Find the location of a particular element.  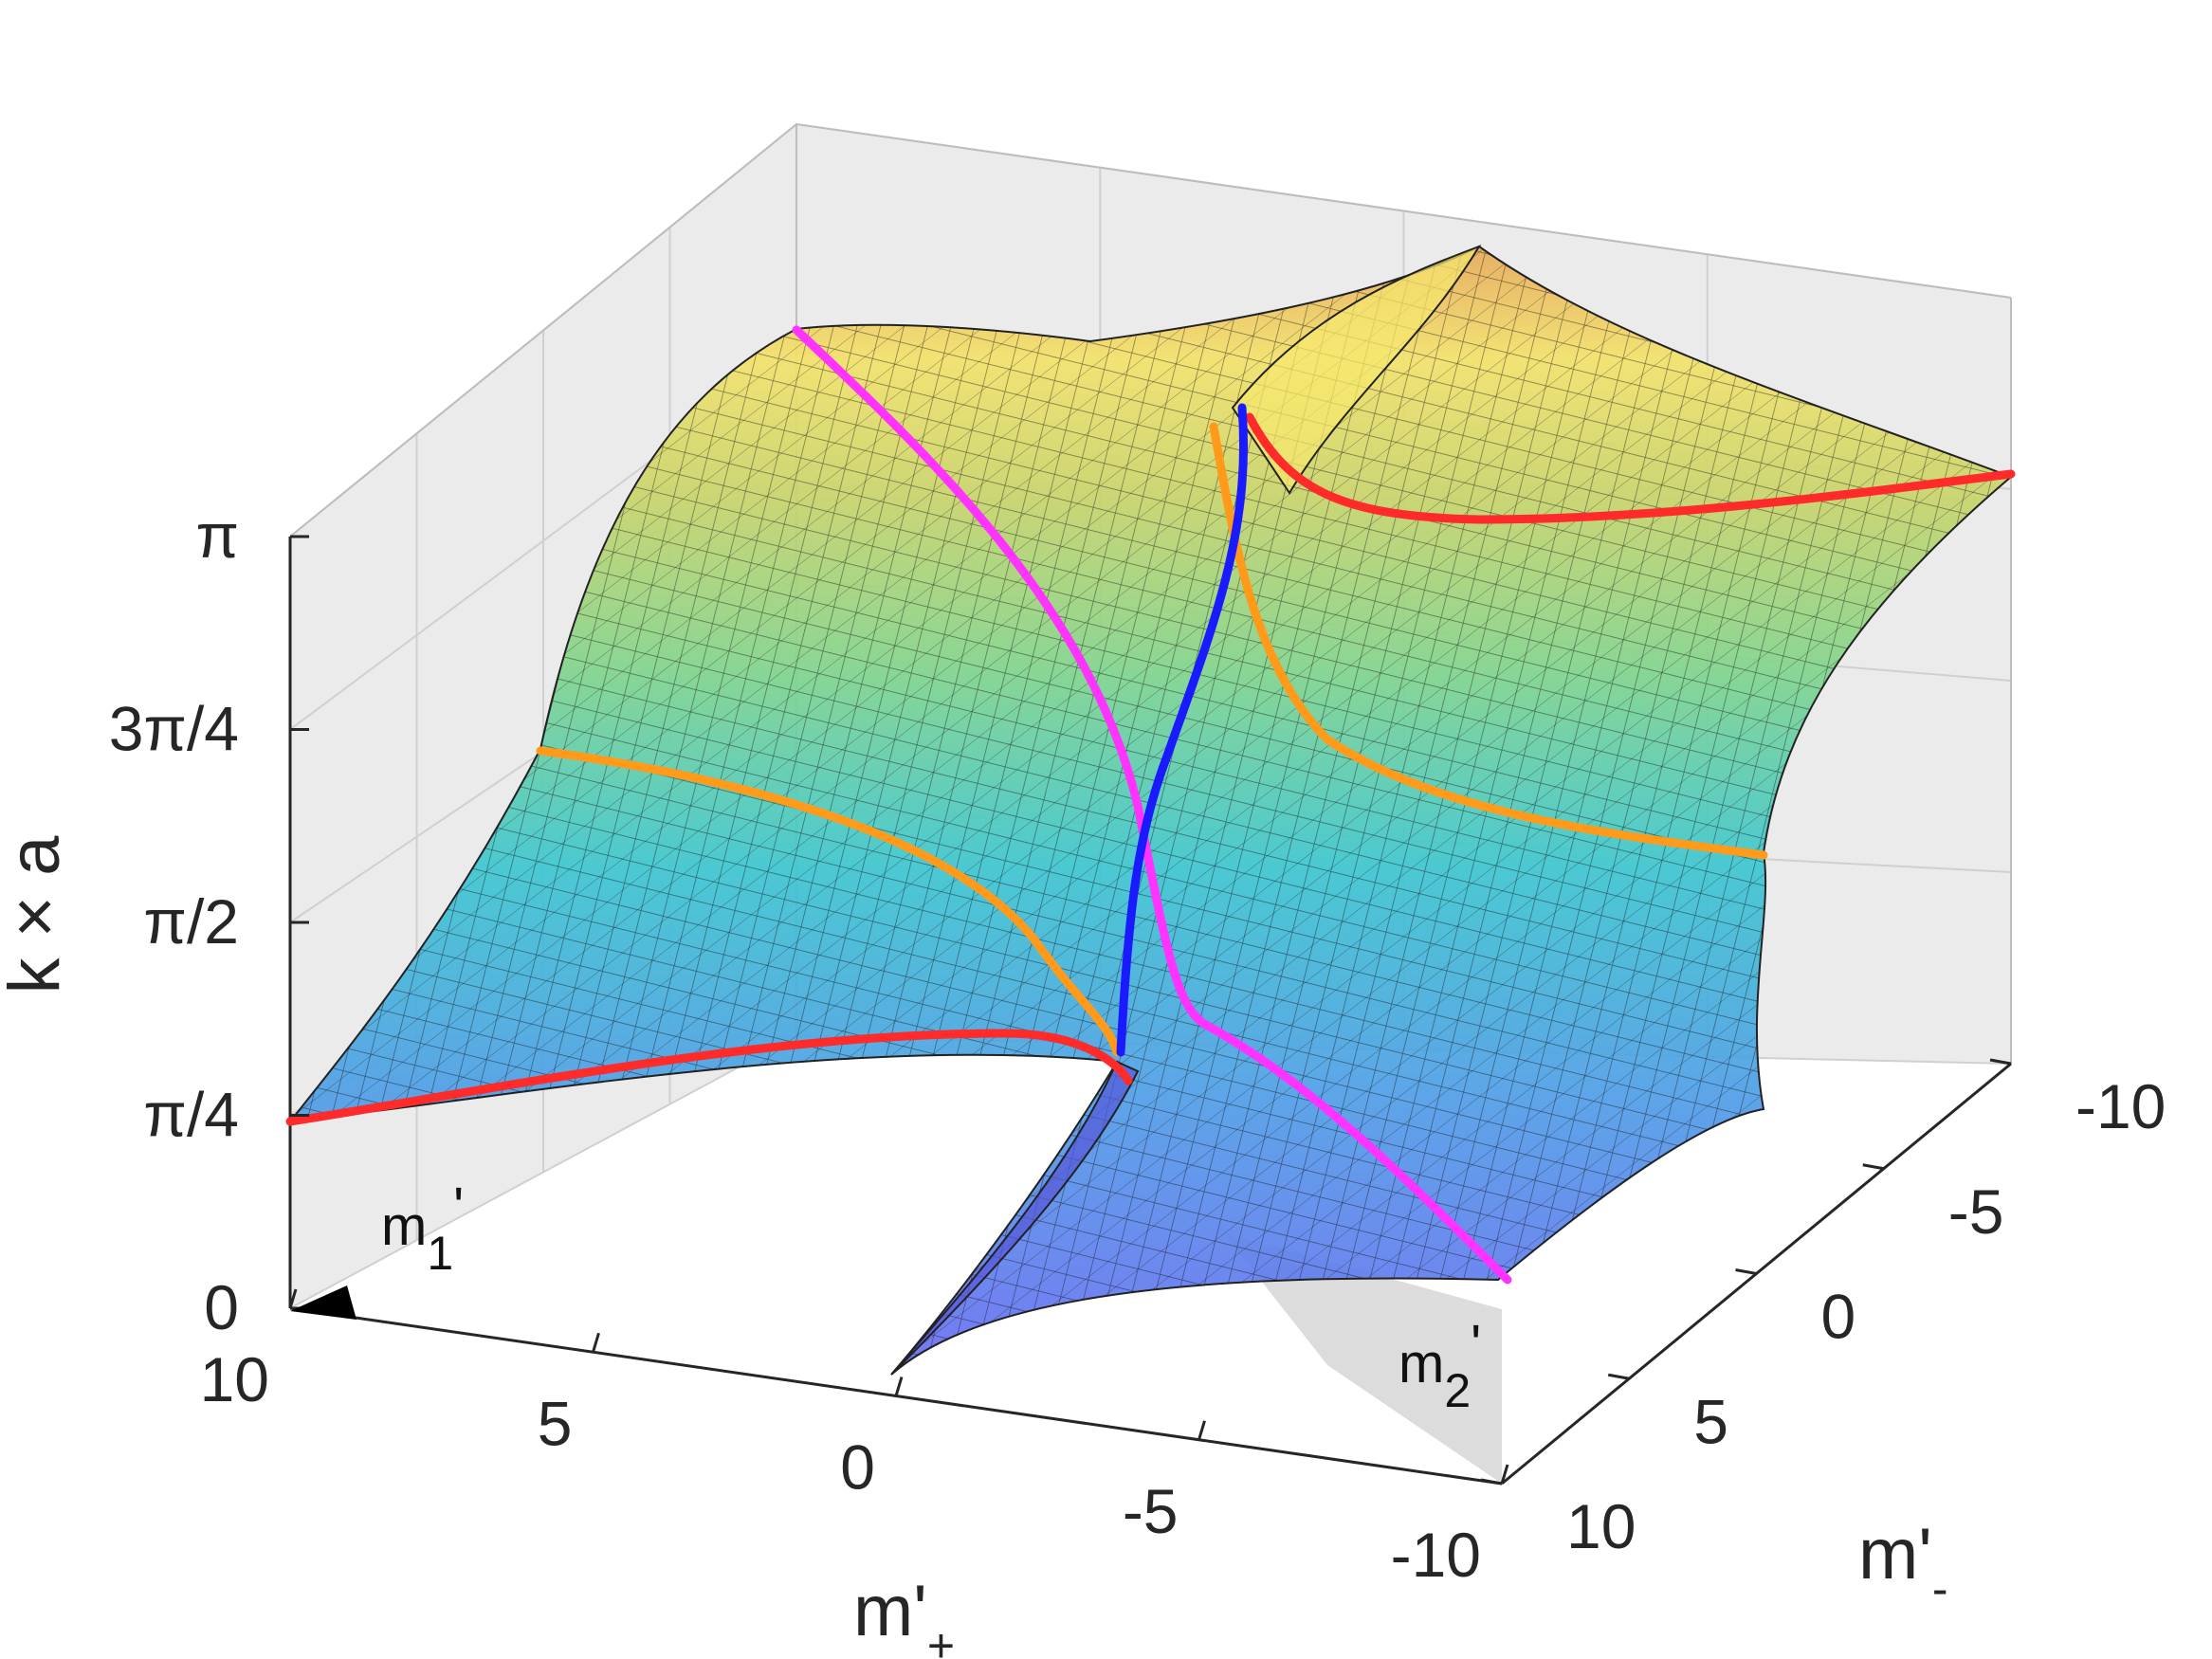

z-tick-labels: 0 π/4 π/2 3π/4 π is located at coordinates (209, 921).